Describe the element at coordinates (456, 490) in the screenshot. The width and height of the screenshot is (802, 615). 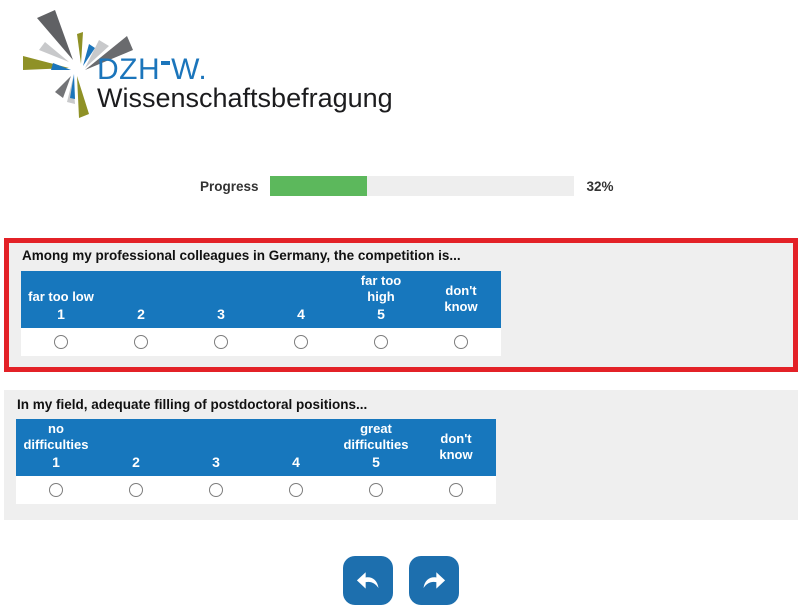
I see `q2-radio-dont-know` at that location.